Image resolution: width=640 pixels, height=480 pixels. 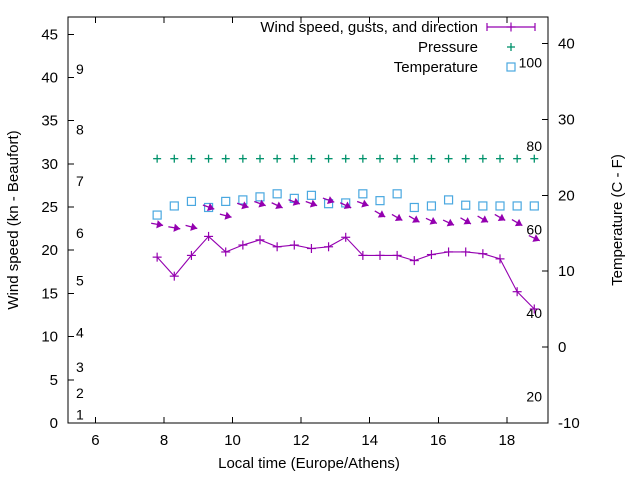 What do you see at coordinates (80, 129) in the screenshot?
I see `beaufort-label: 8` at bounding box center [80, 129].